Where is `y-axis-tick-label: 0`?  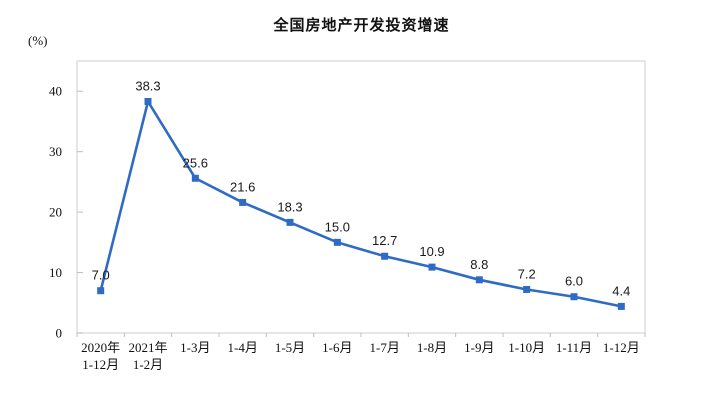 y-axis-tick-label: 0 is located at coordinates (59, 333).